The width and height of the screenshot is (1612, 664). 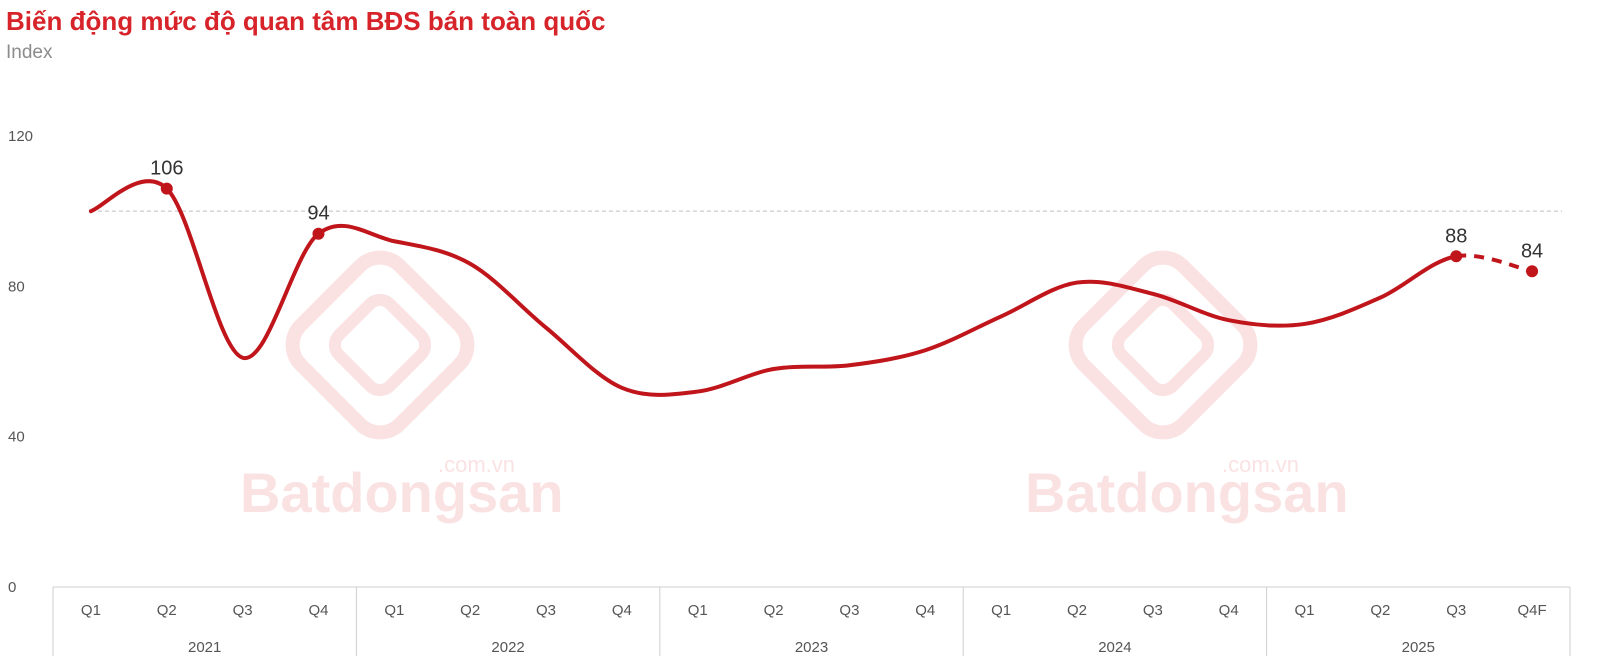 What do you see at coordinates (16, 286) in the screenshot?
I see `y-tick-label: 80` at bounding box center [16, 286].